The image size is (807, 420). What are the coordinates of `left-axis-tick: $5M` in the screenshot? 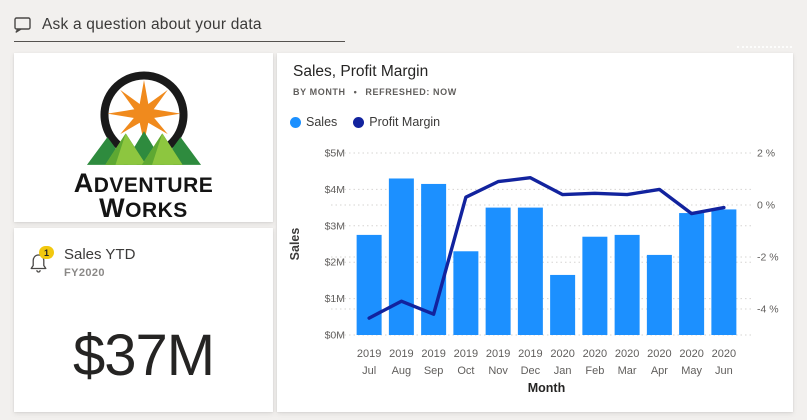 It's located at (335, 154).